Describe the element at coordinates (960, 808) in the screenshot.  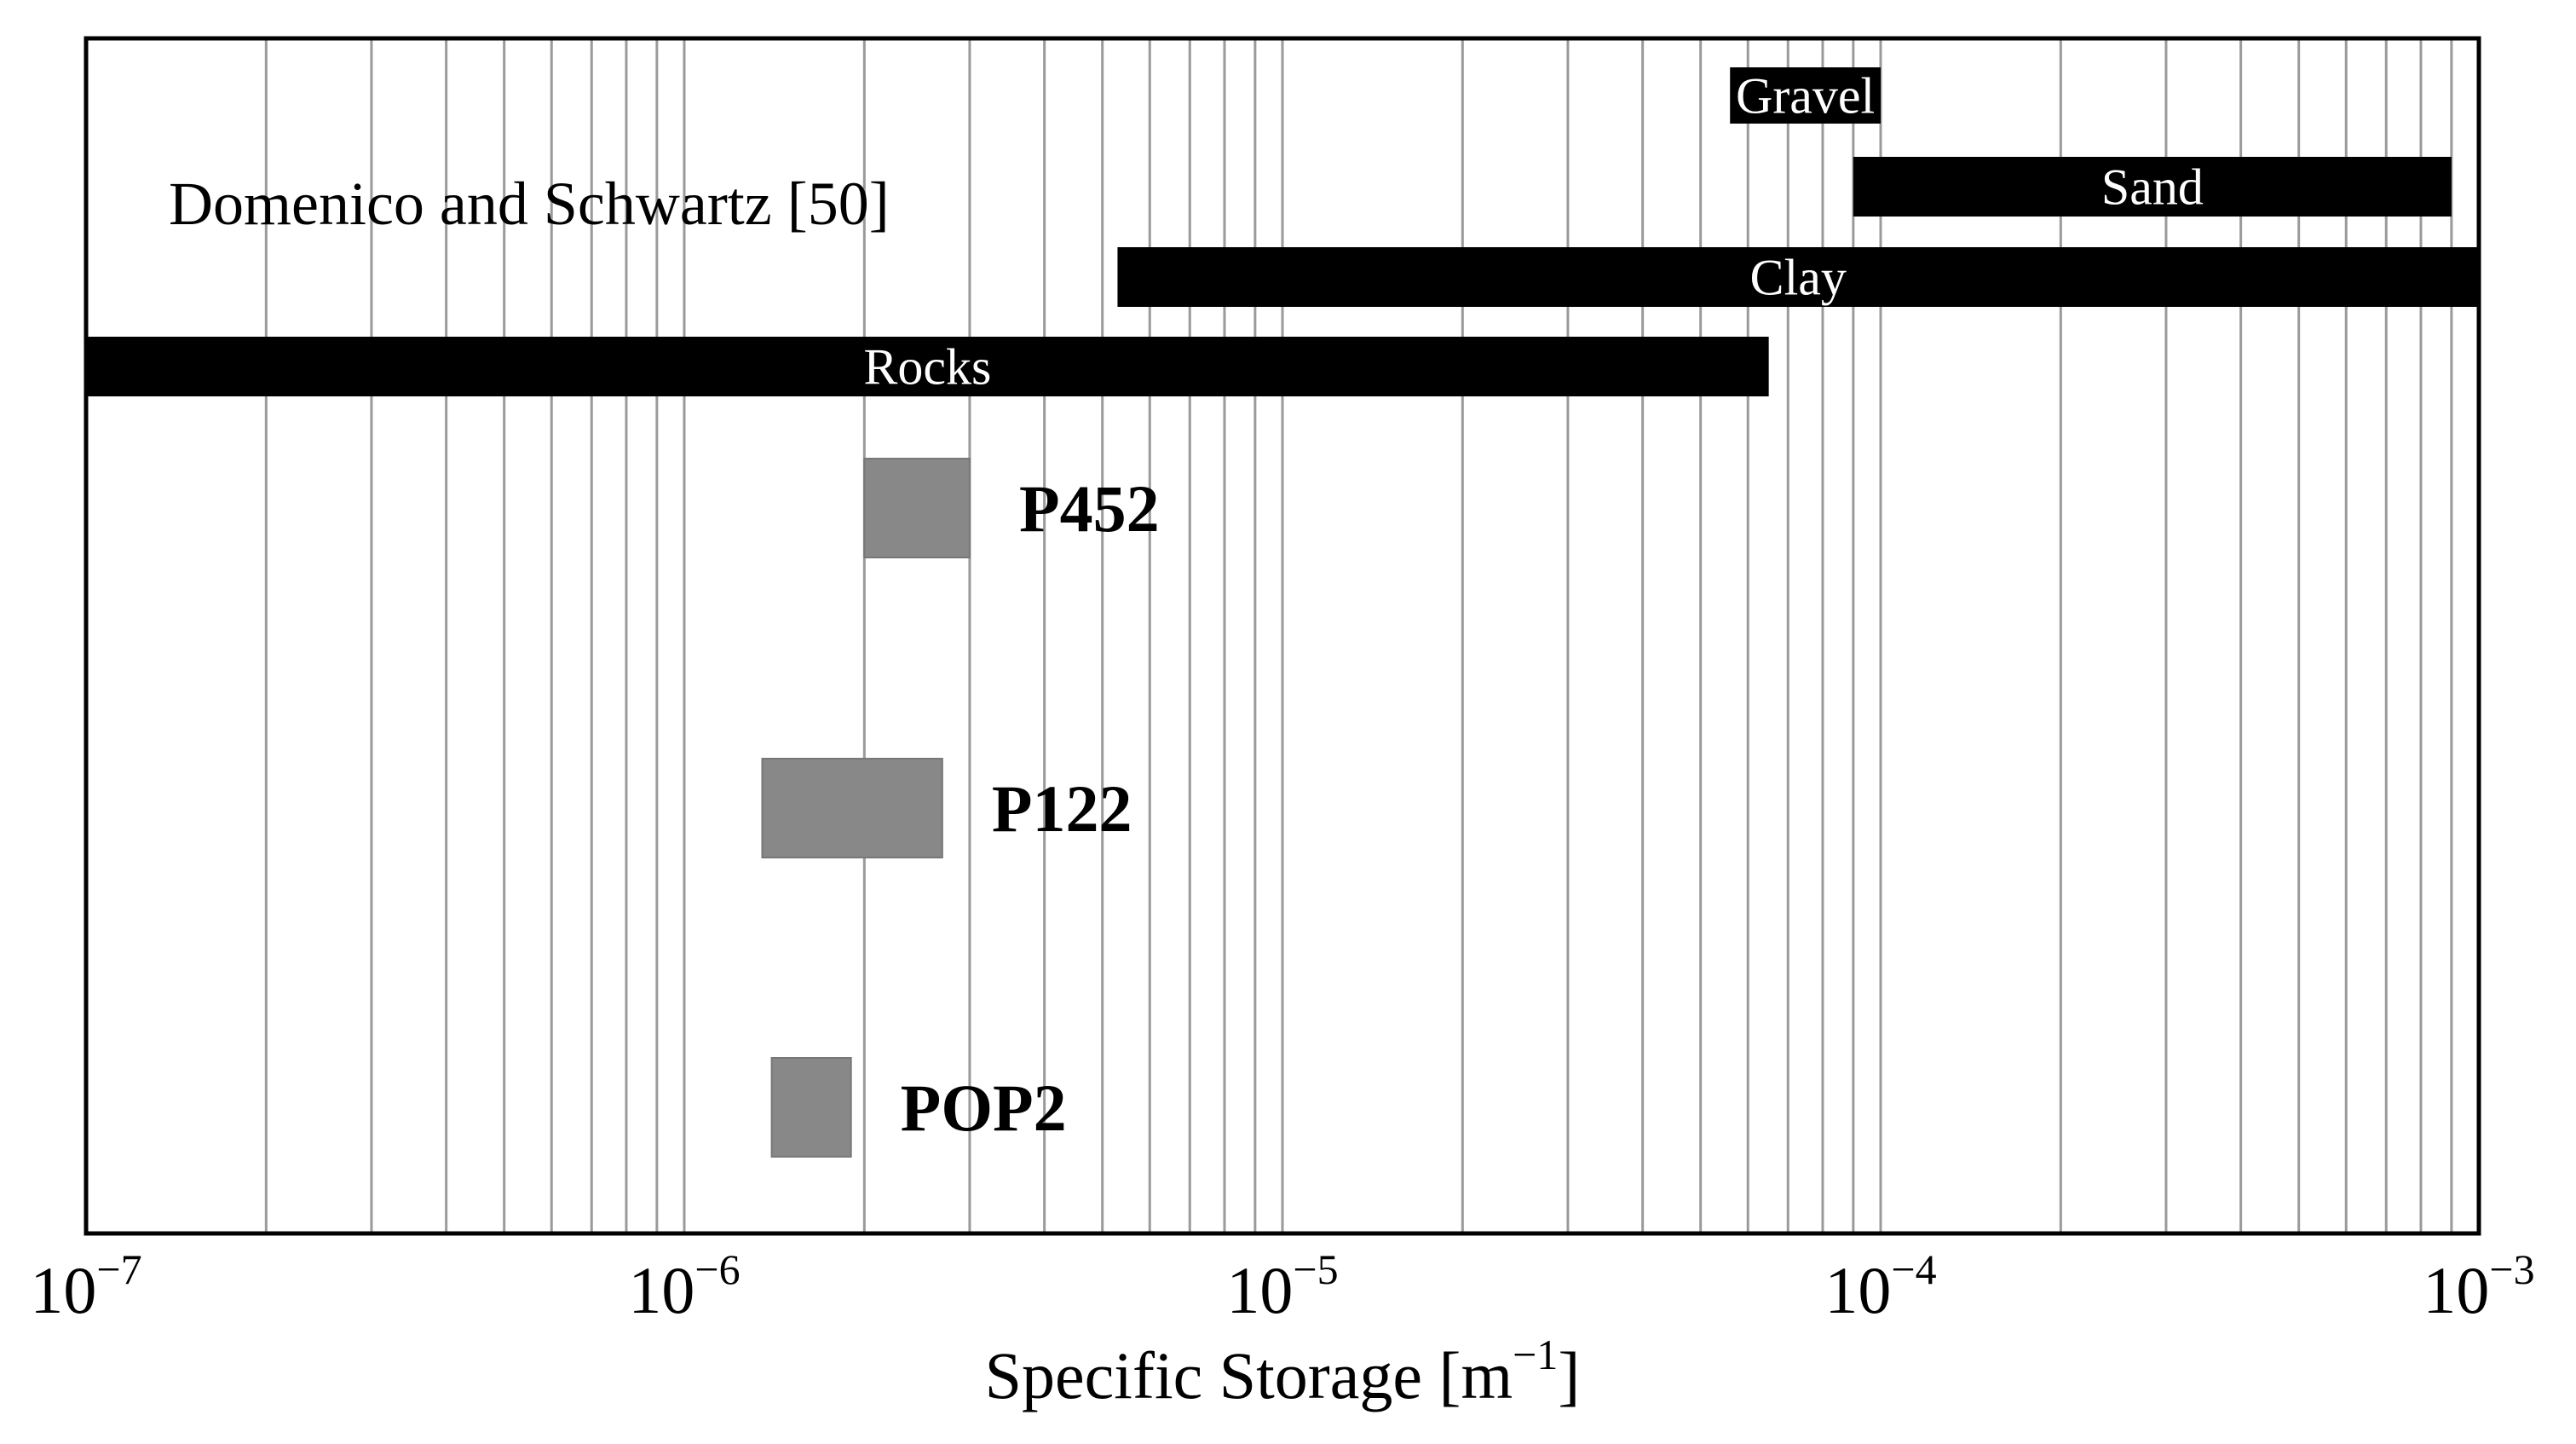
I see `measured-bars: P452 P122 POP2` at that location.